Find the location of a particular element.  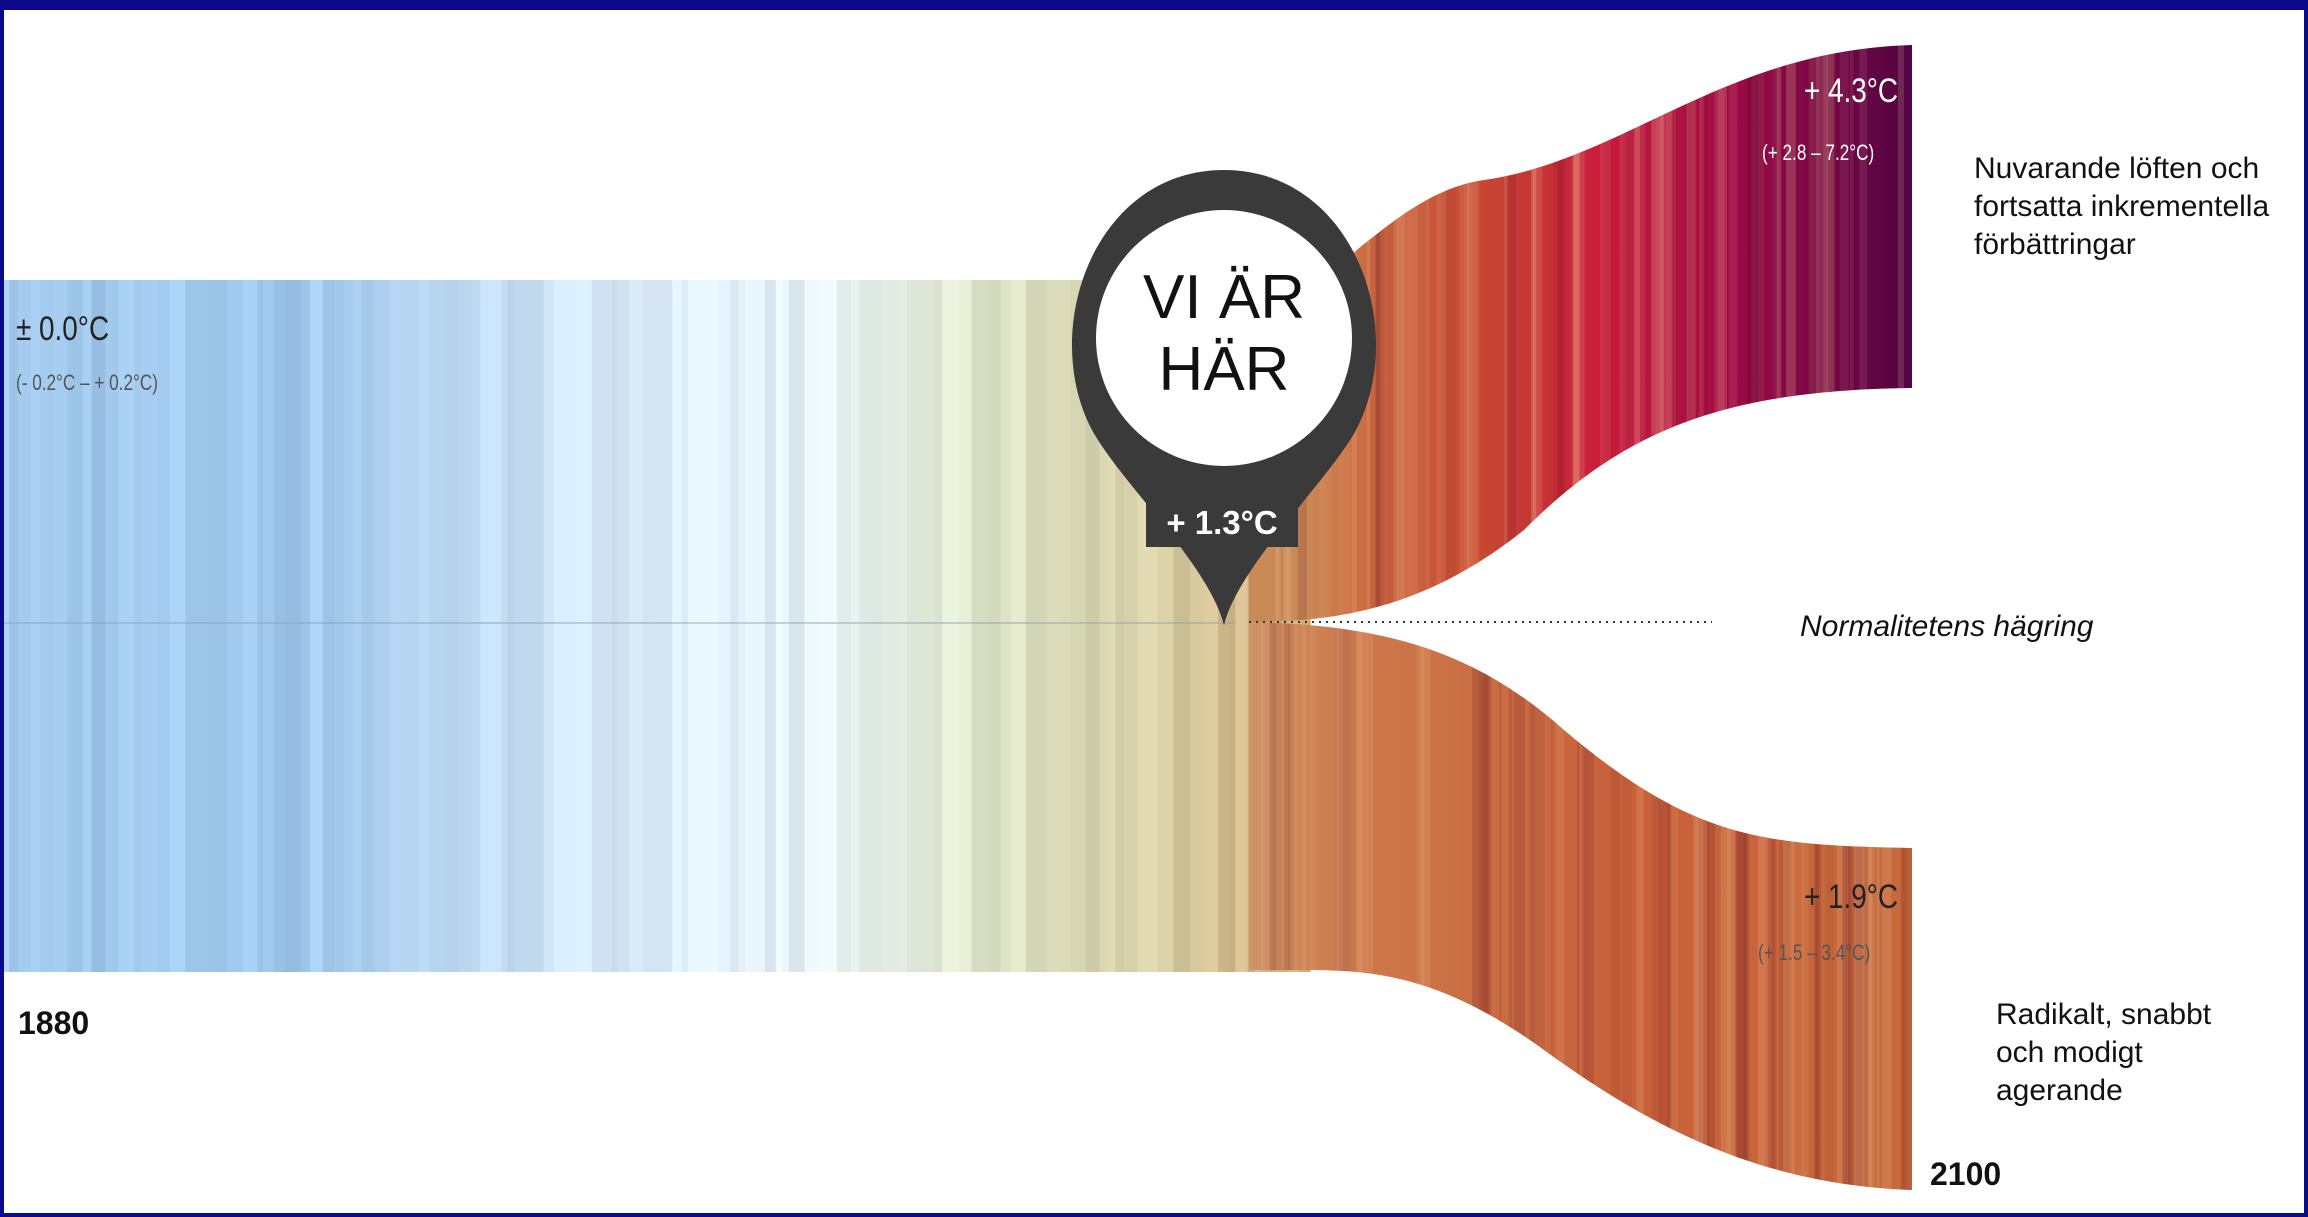

start-temp-label: ± 0.0°C is located at coordinates (63, 329).